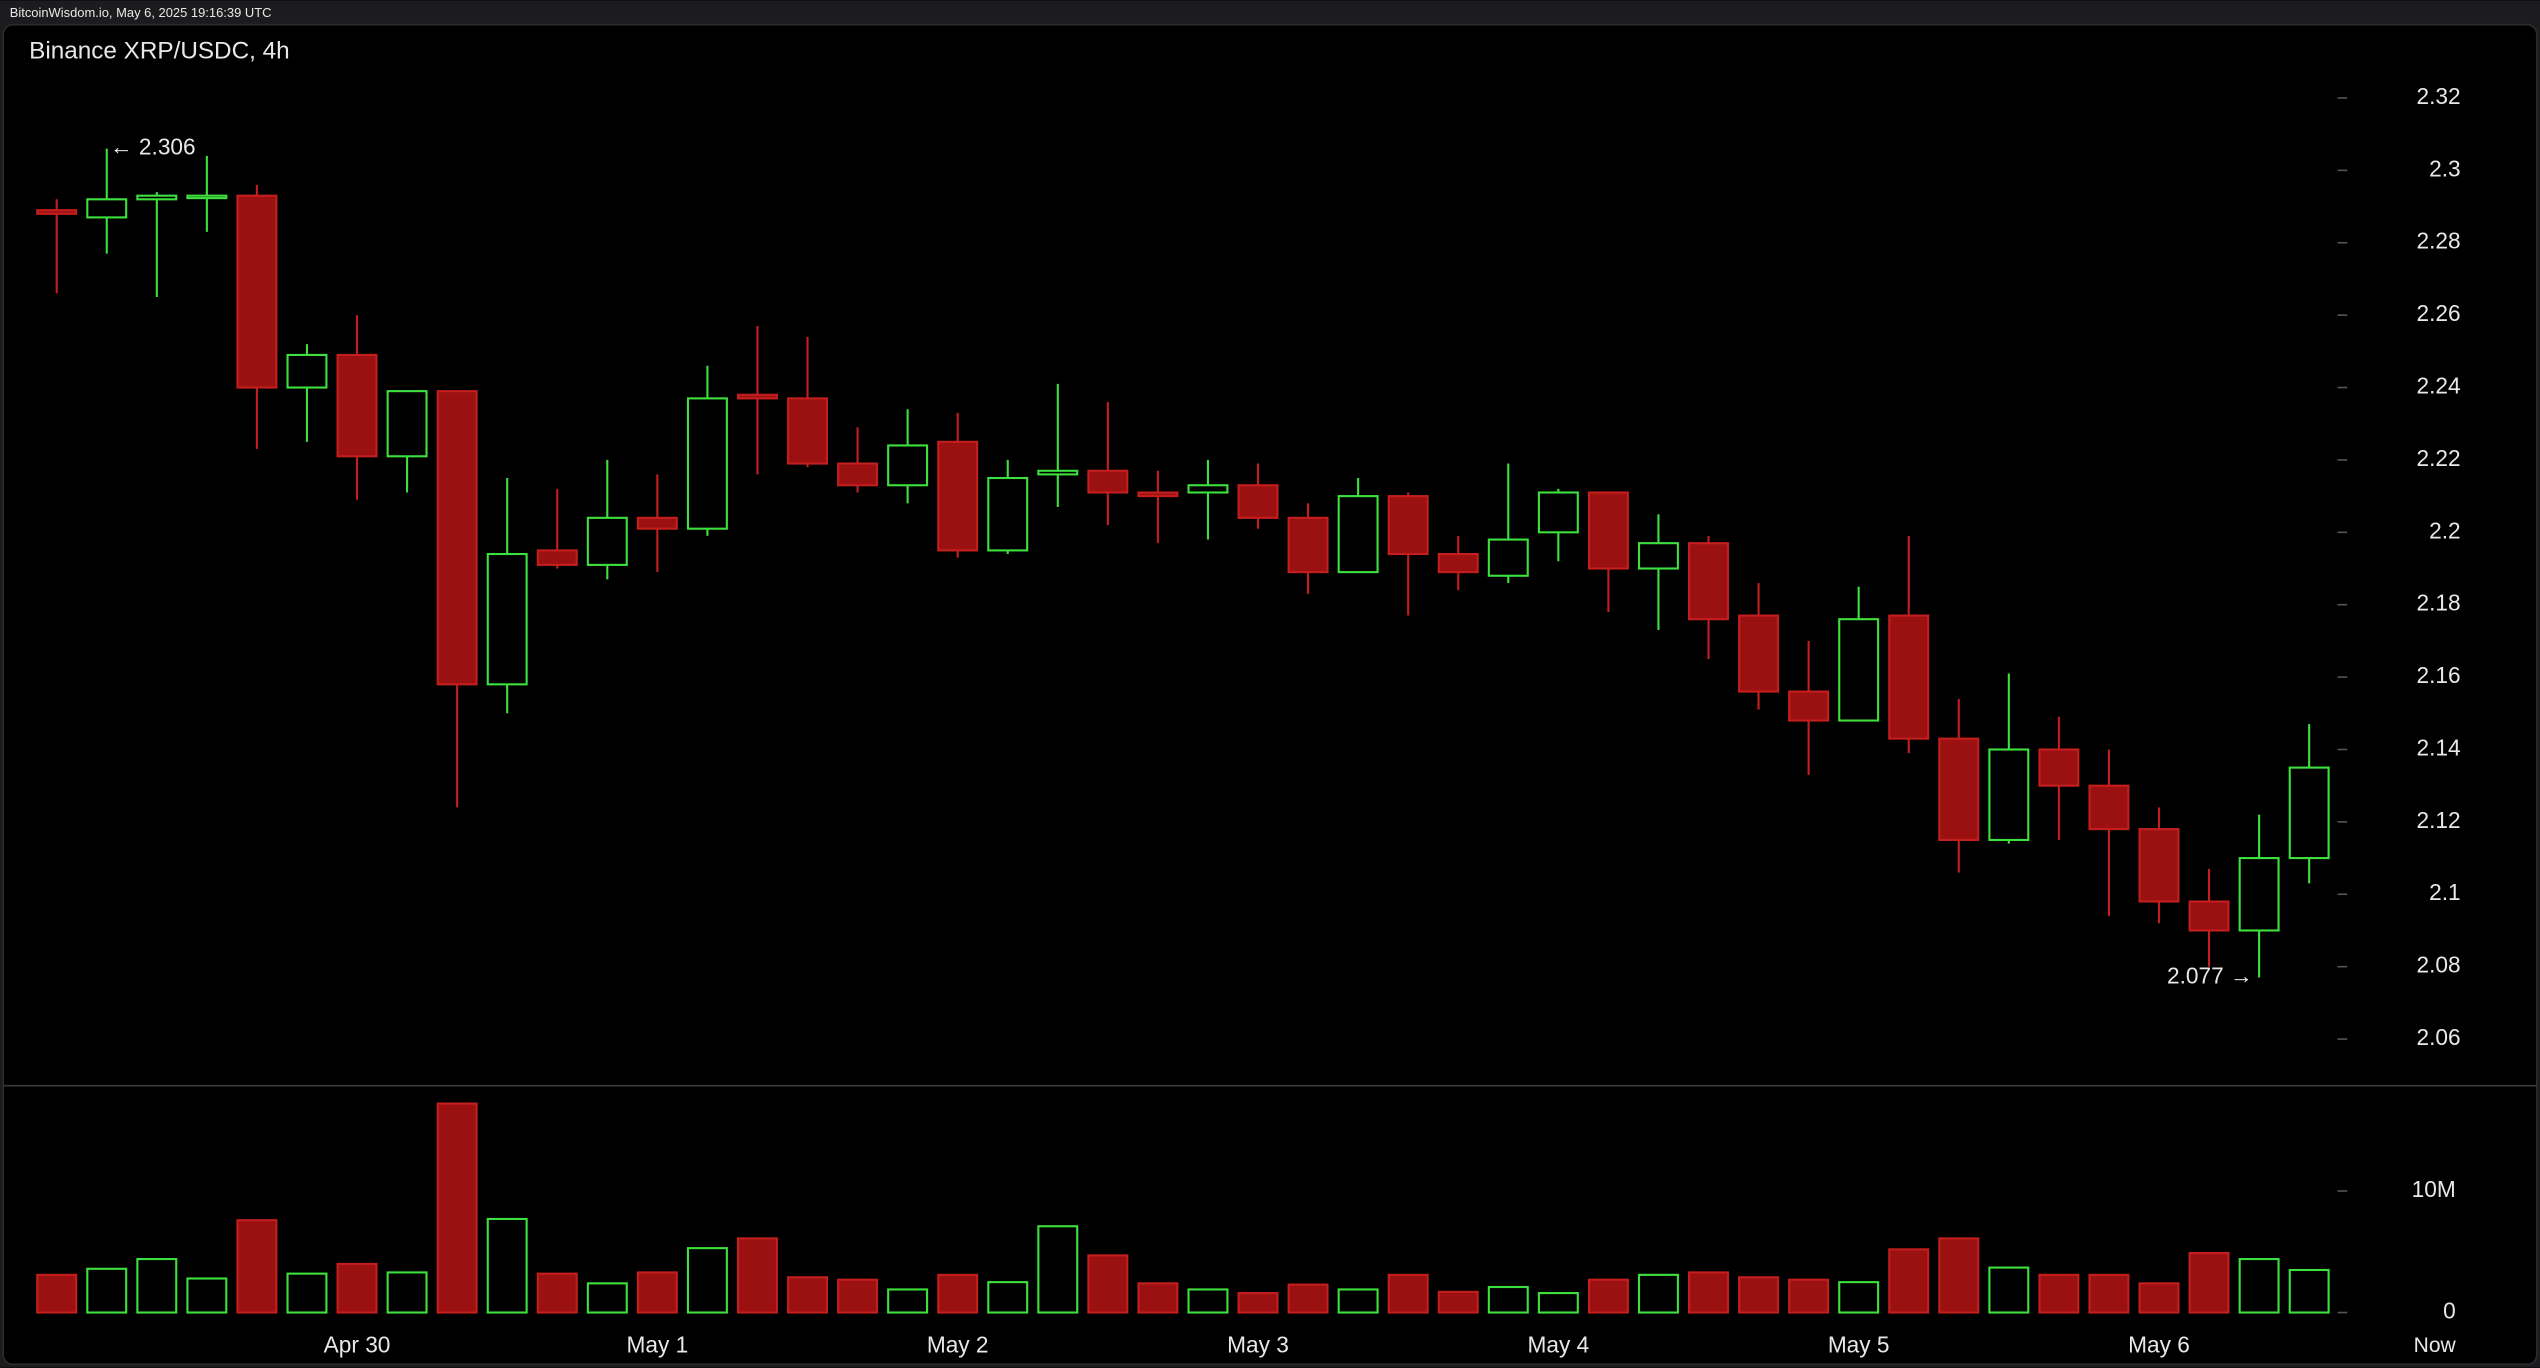 This screenshot has width=2540, height=1368. What do you see at coordinates (357, 1345) in the screenshot?
I see `x-tick-label: Apr 30` at bounding box center [357, 1345].